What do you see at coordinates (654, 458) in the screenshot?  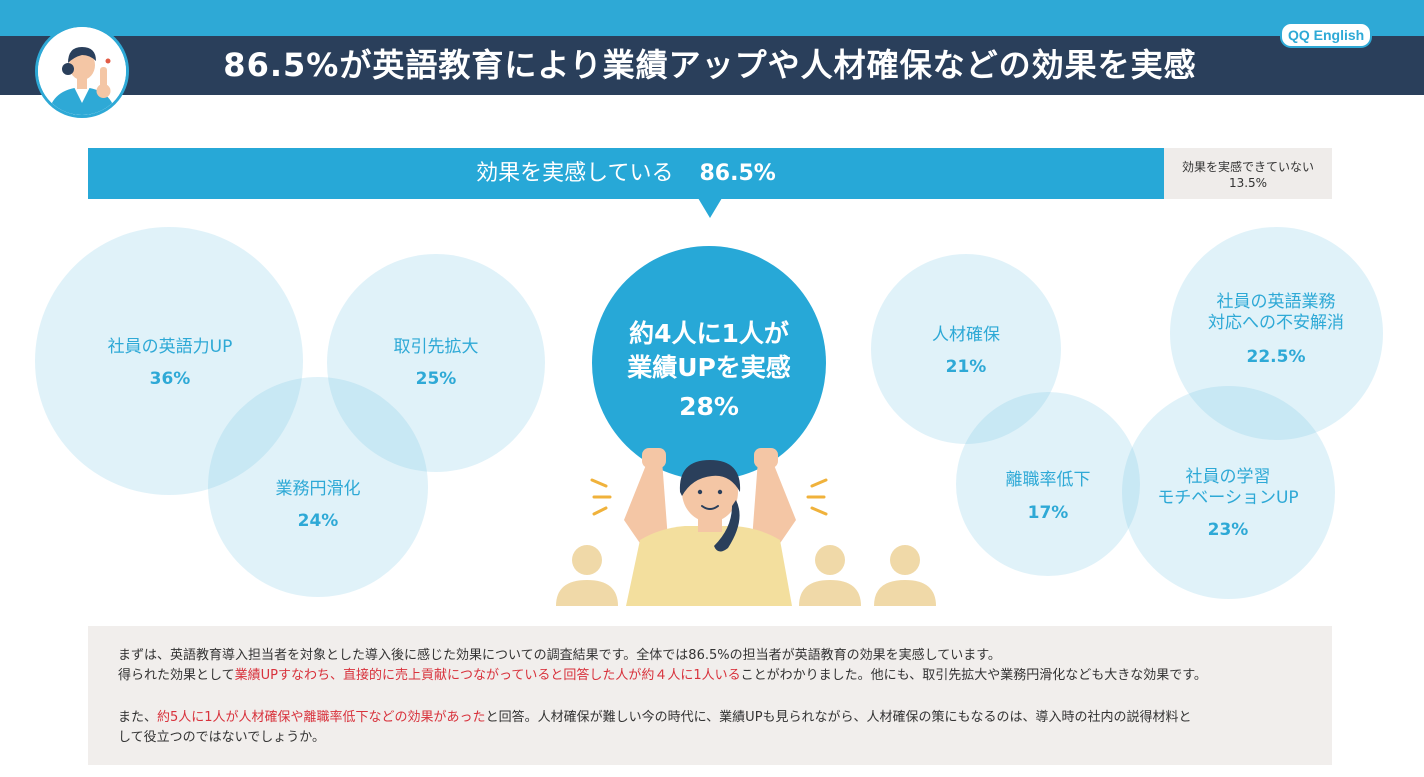 I see `left-fist-icon` at bounding box center [654, 458].